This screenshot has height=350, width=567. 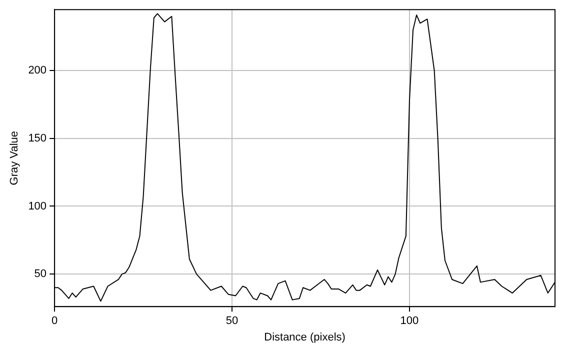 What do you see at coordinates (37, 206) in the screenshot?
I see `y-tick-label: 100` at bounding box center [37, 206].